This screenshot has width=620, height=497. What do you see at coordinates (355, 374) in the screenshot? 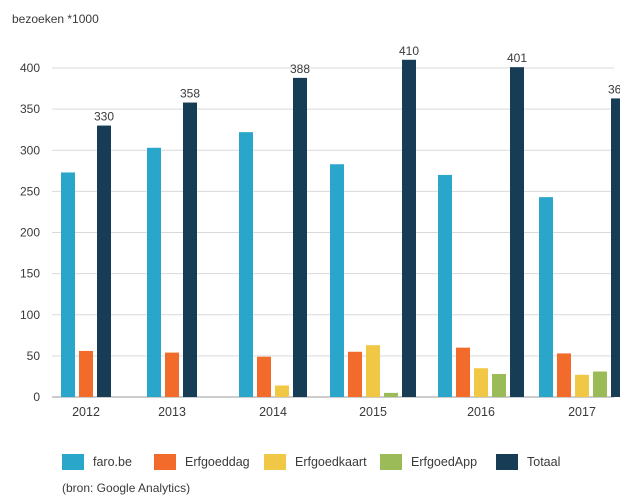
I see `bar-erfgoeddag-2015` at bounding box center [355, 374].